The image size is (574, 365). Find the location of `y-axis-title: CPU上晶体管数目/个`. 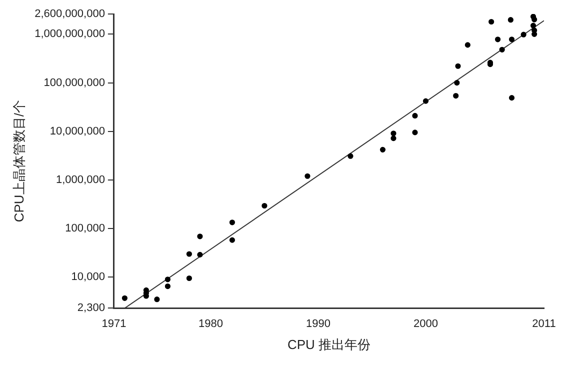

y-axis-title: CPU上晶体管数目/个 is located at coordinates (18, 161).